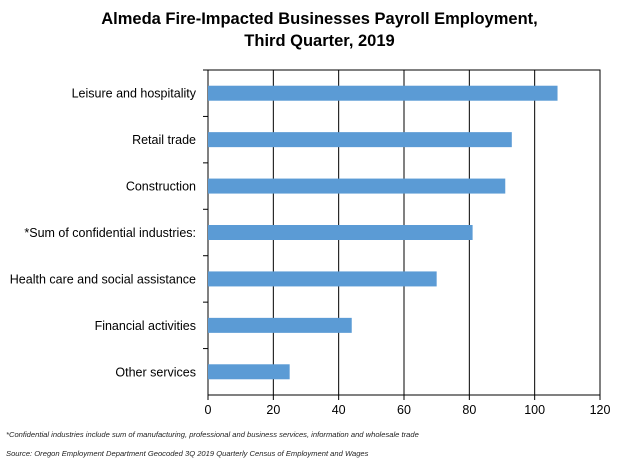 Image resolution: width=639 pixels, height=470 pixels. What do you see at coordinates (404, 410) in the screenshot?
I see `x-tick-label: 60` at bounding box center [404, 410].